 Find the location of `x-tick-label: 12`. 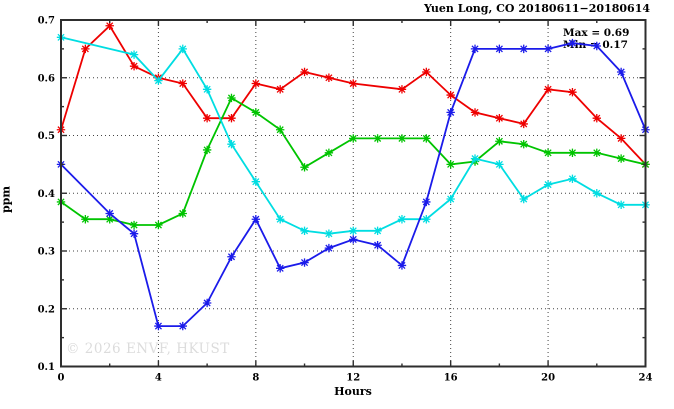

x-tick-label: 12 is located at coordinates (353, 378).